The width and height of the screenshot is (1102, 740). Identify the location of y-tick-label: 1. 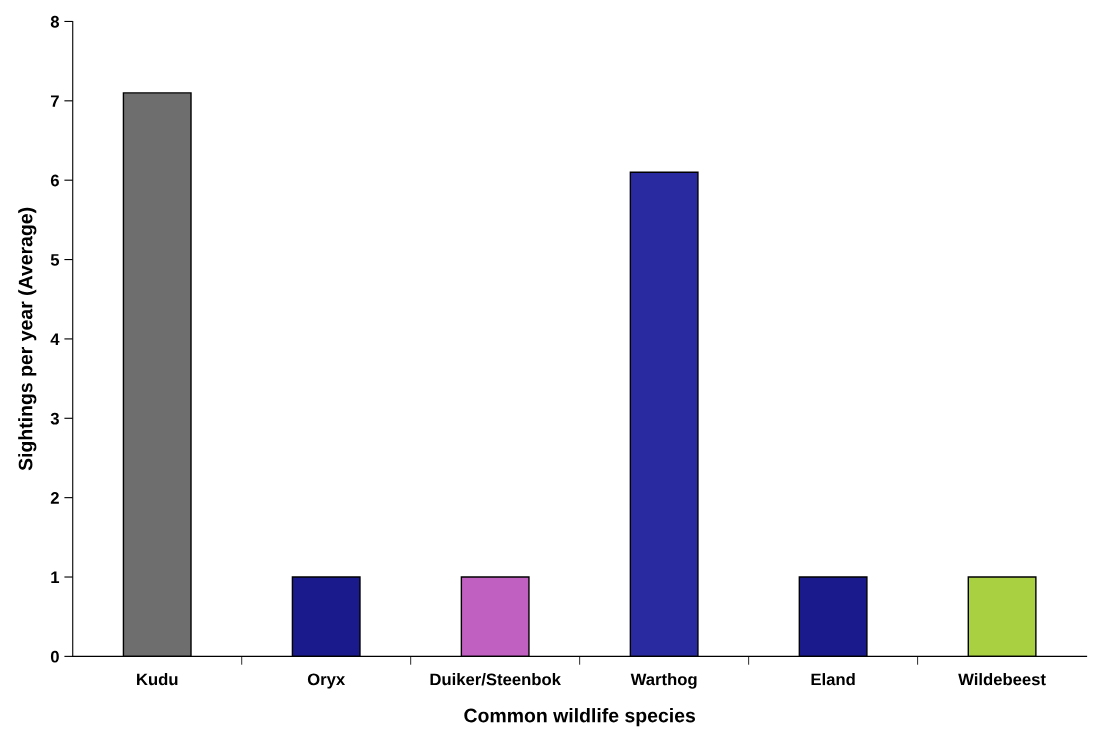
(55, 577).